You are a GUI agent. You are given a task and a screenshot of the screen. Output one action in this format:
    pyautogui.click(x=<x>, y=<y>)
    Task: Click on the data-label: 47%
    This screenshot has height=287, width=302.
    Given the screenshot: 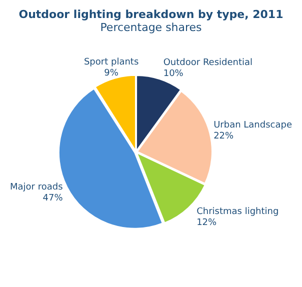 What is the action you would take?
    pyautogui.click(x=53, y=199)
    